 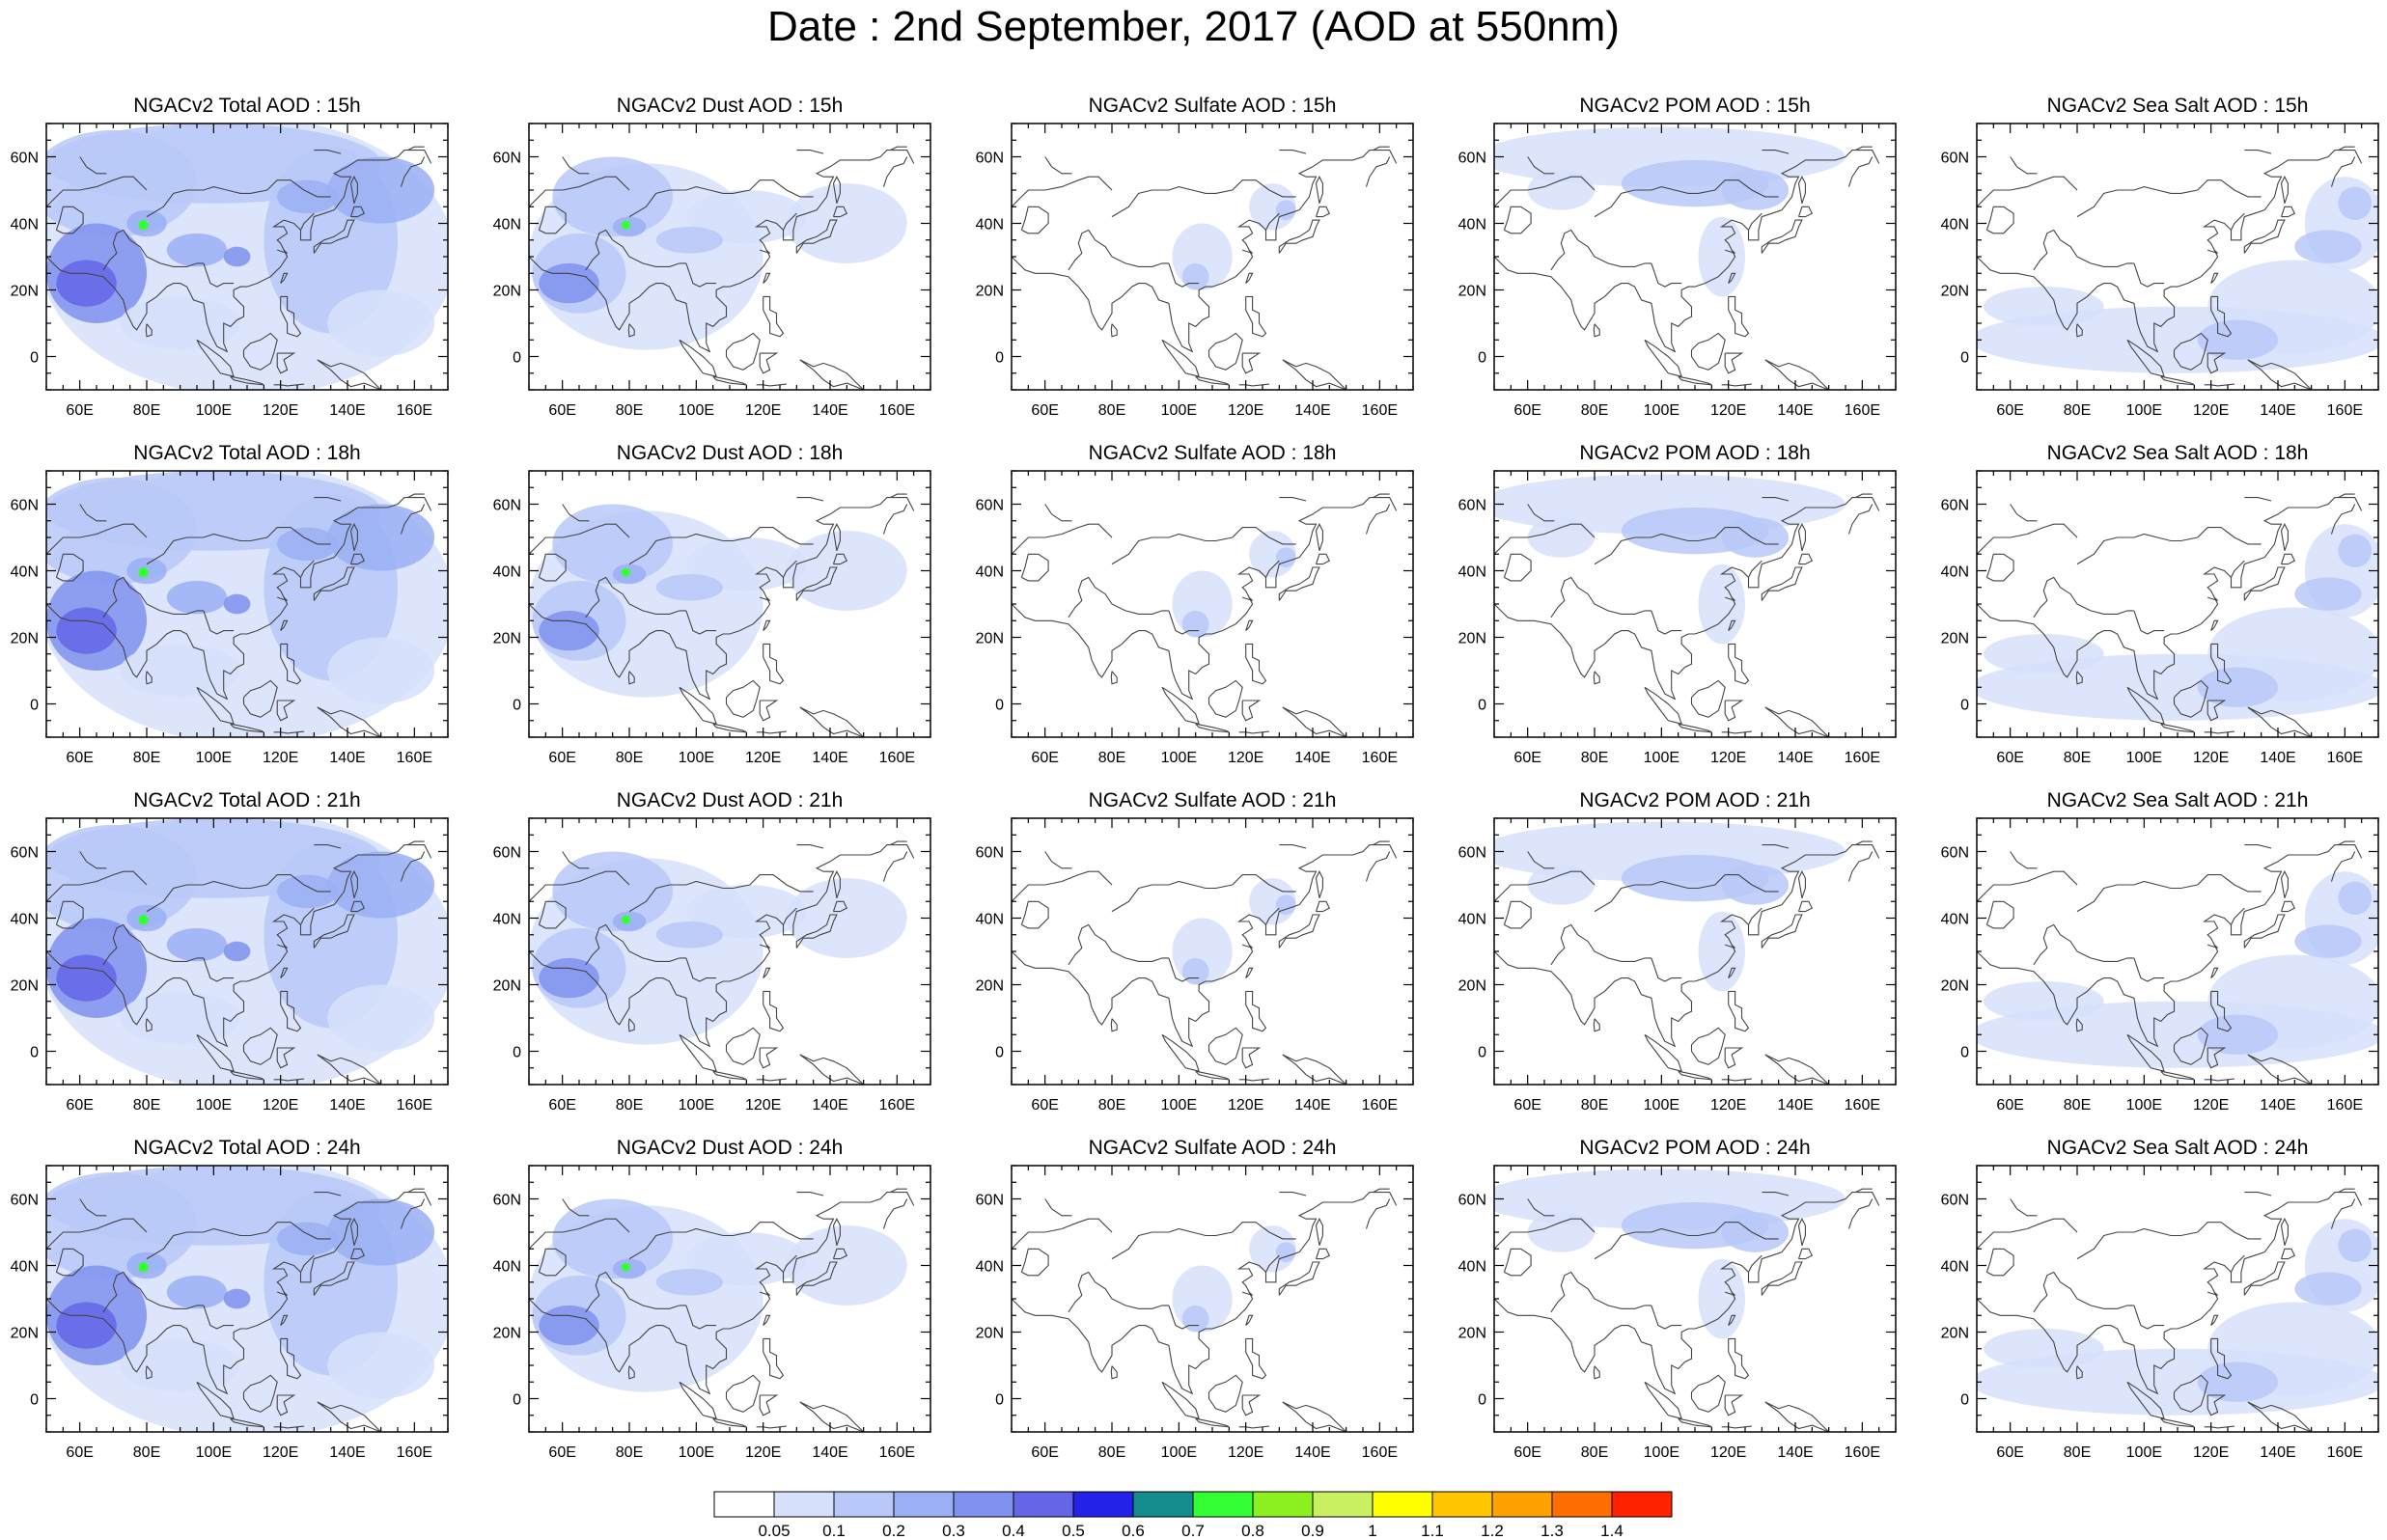 What do you see at coordinates (2144, 410) in the screenshot?
I see `x-tick-label: 100E` at bounding box center [2144, 410].